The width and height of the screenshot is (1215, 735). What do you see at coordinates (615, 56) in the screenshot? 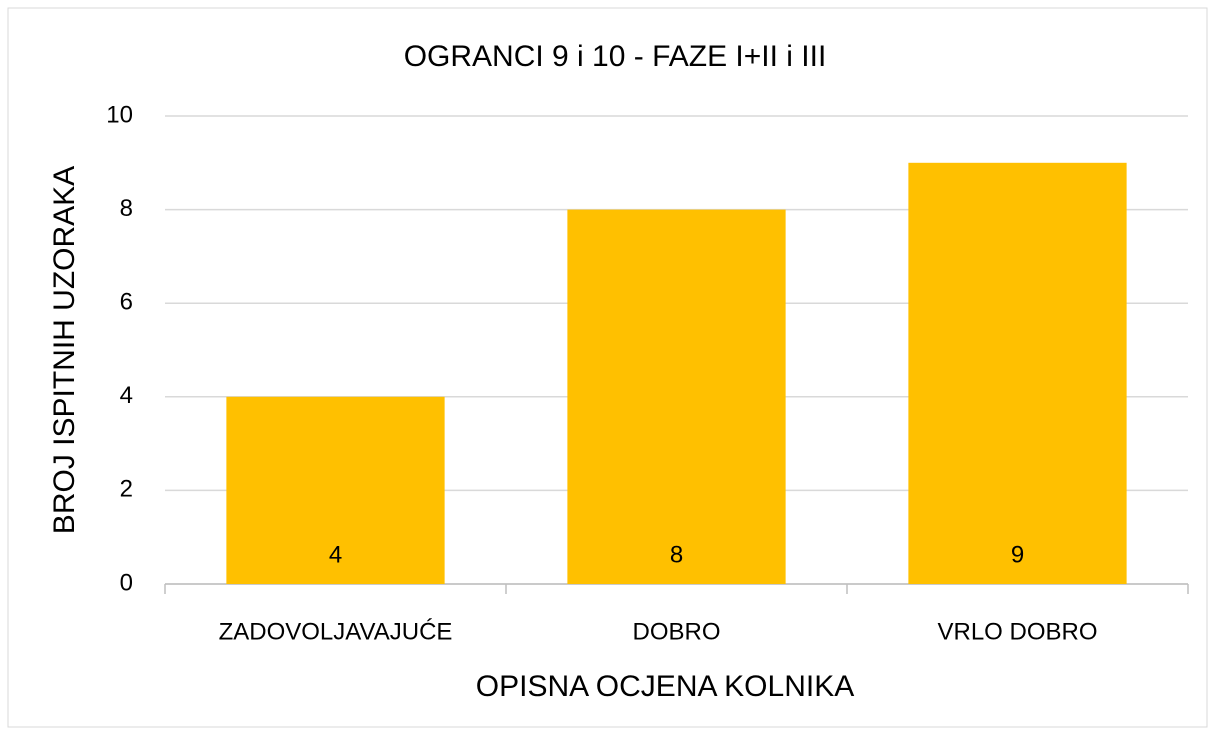
I see `chart-title: OGRANCI 9 i 10 - FAZE I+II i III` at bounding box center [615, 56].